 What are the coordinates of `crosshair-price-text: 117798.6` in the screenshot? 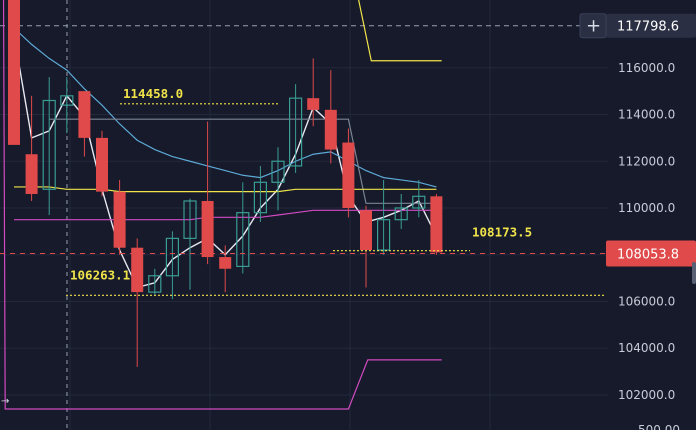 It's located at (648, 27).